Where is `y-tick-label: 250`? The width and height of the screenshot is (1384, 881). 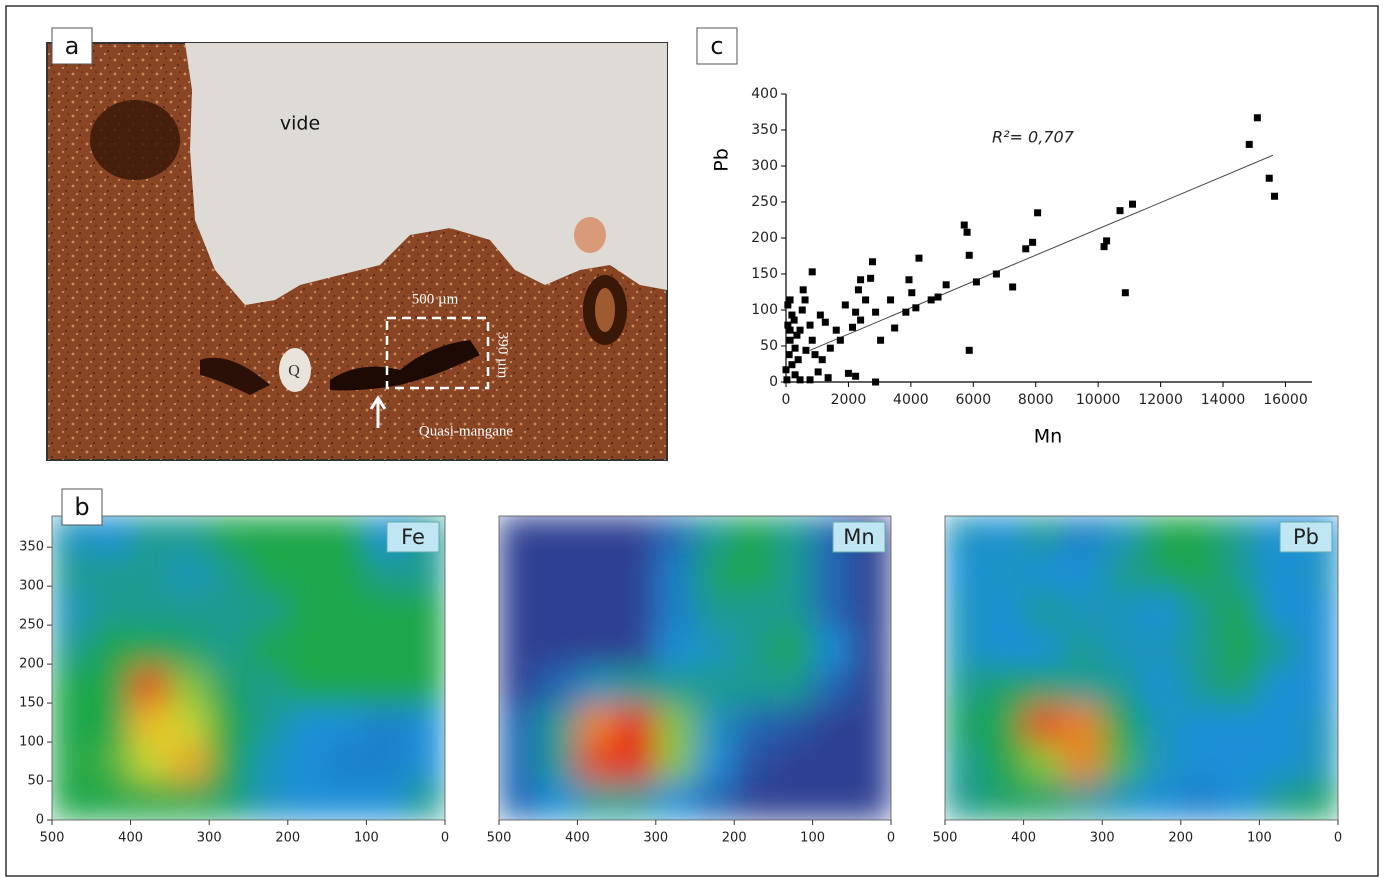
y-tick-label: 250 is located at coordinates (31, 625).